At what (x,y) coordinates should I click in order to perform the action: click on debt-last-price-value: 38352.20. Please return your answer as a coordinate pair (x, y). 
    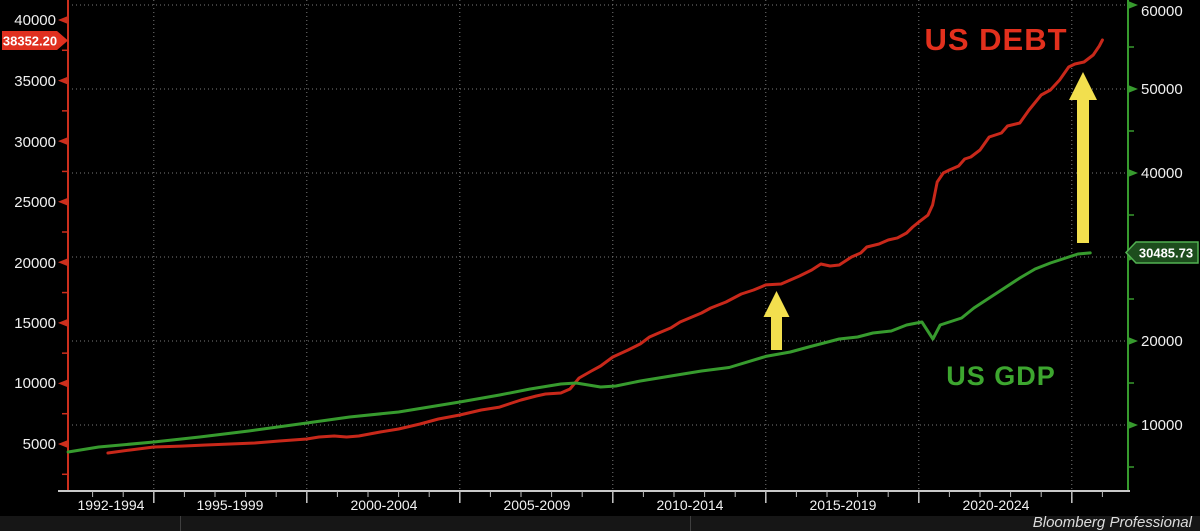
    Looking at the image, I should click on (30, 41).